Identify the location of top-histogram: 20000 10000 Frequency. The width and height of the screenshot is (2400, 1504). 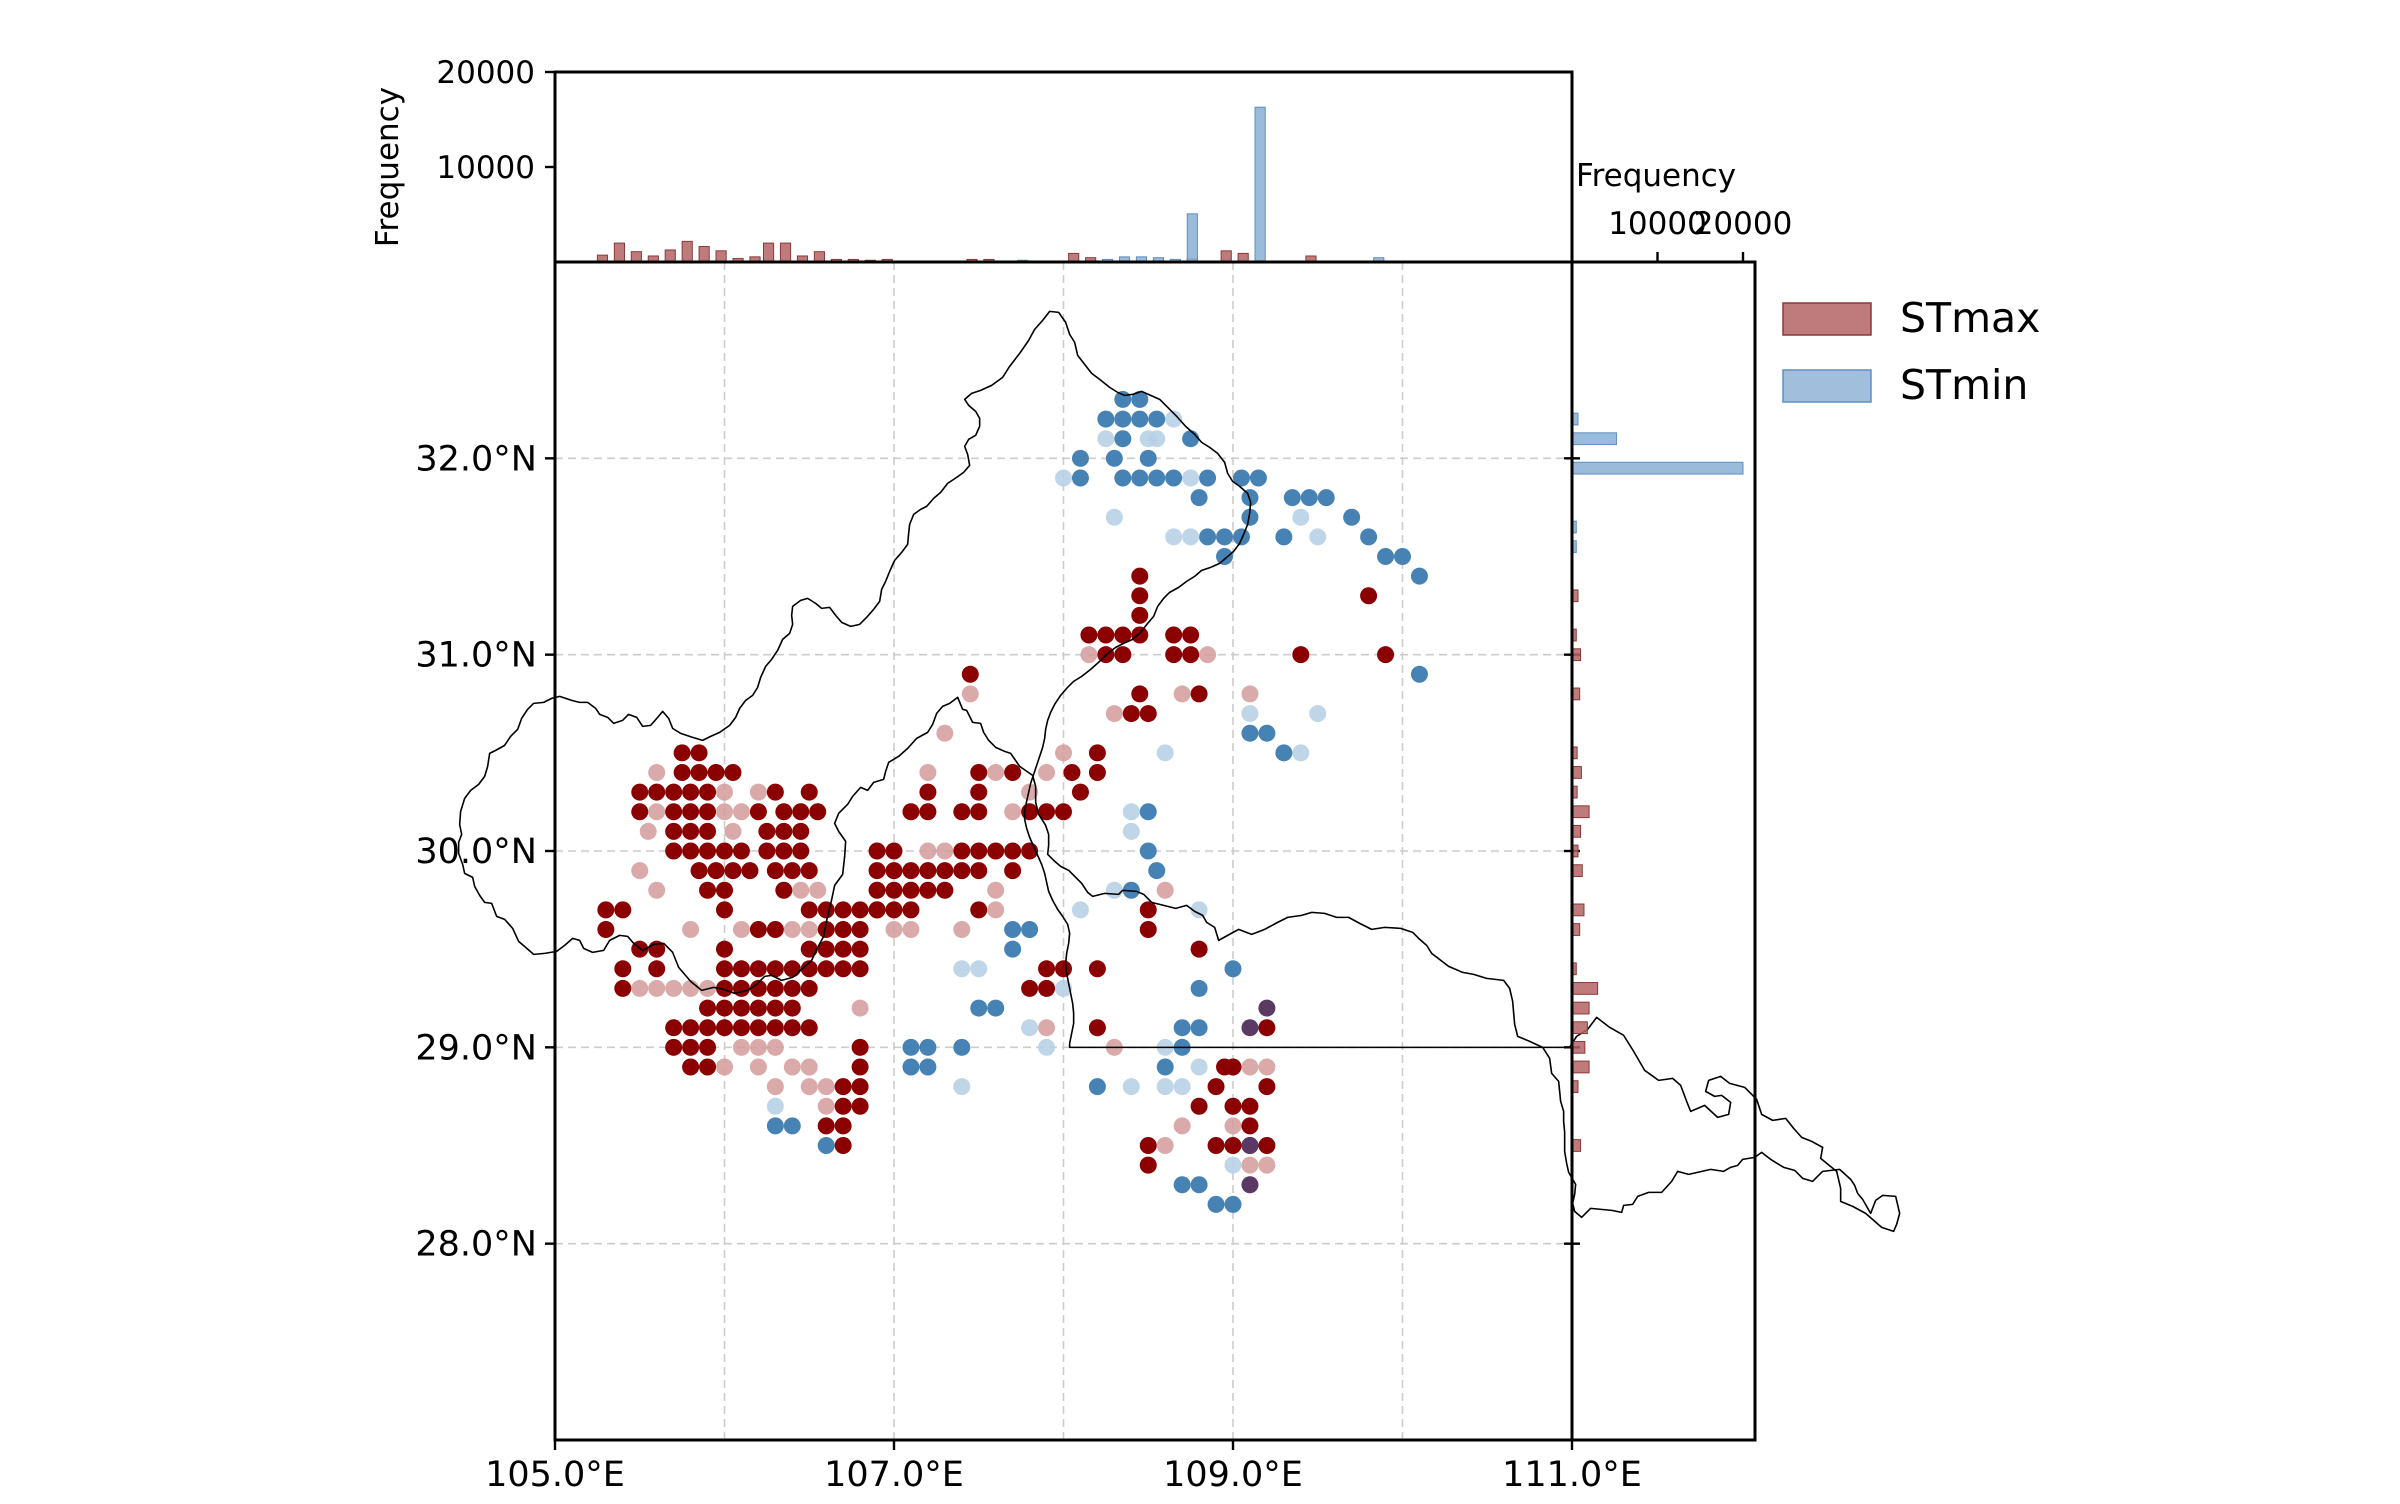
(972, 159).